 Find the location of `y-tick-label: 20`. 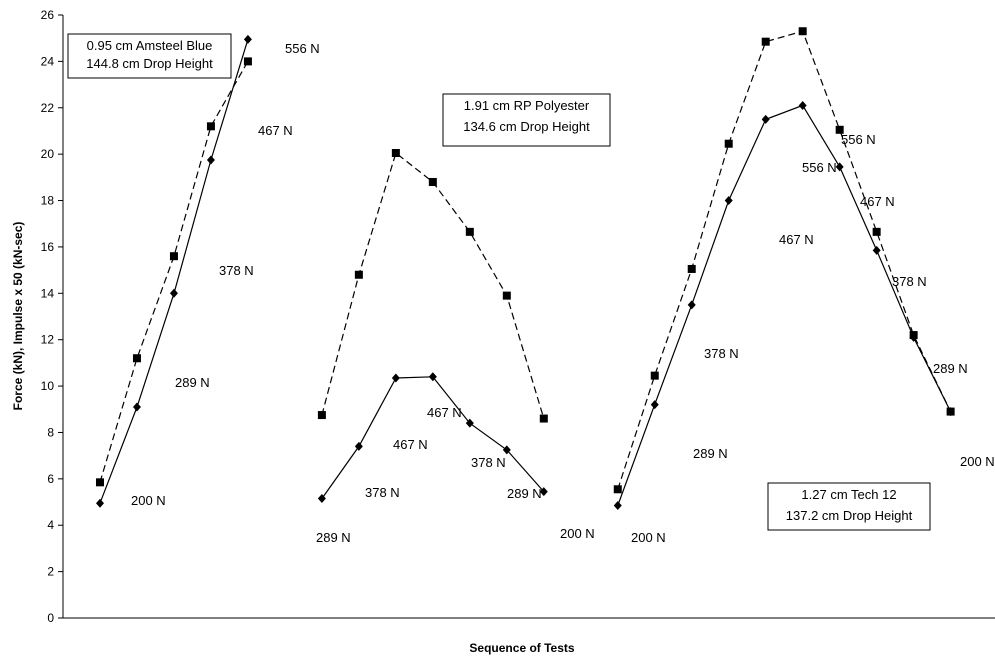

y-tick-label: 20 is located at coordinates (48, 154).